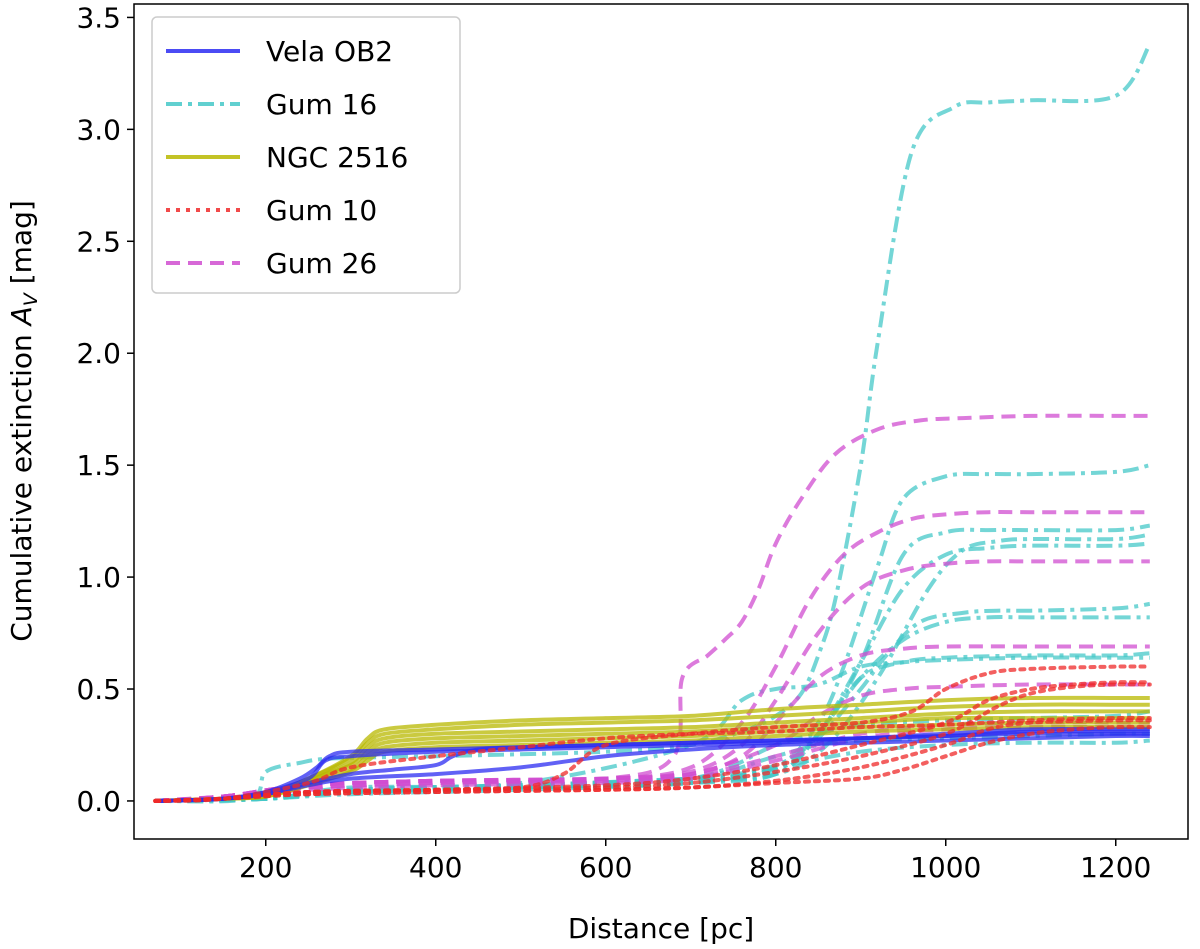  Describe the element at coordinates (98, 241) in the screenshot. I see `y-tick-label: 2.5` at that location.